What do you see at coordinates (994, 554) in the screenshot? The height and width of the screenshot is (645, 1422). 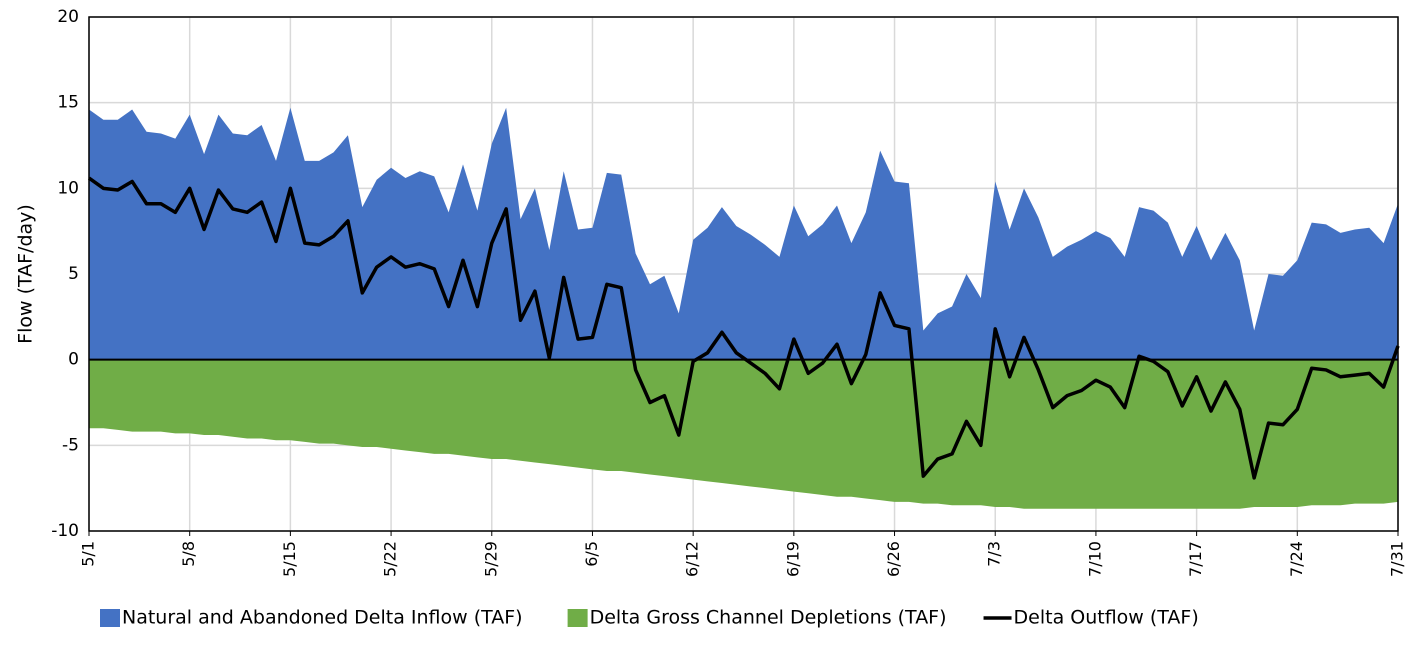 I see `x-tick-label: 7/3` at bounding box center [994, 554].